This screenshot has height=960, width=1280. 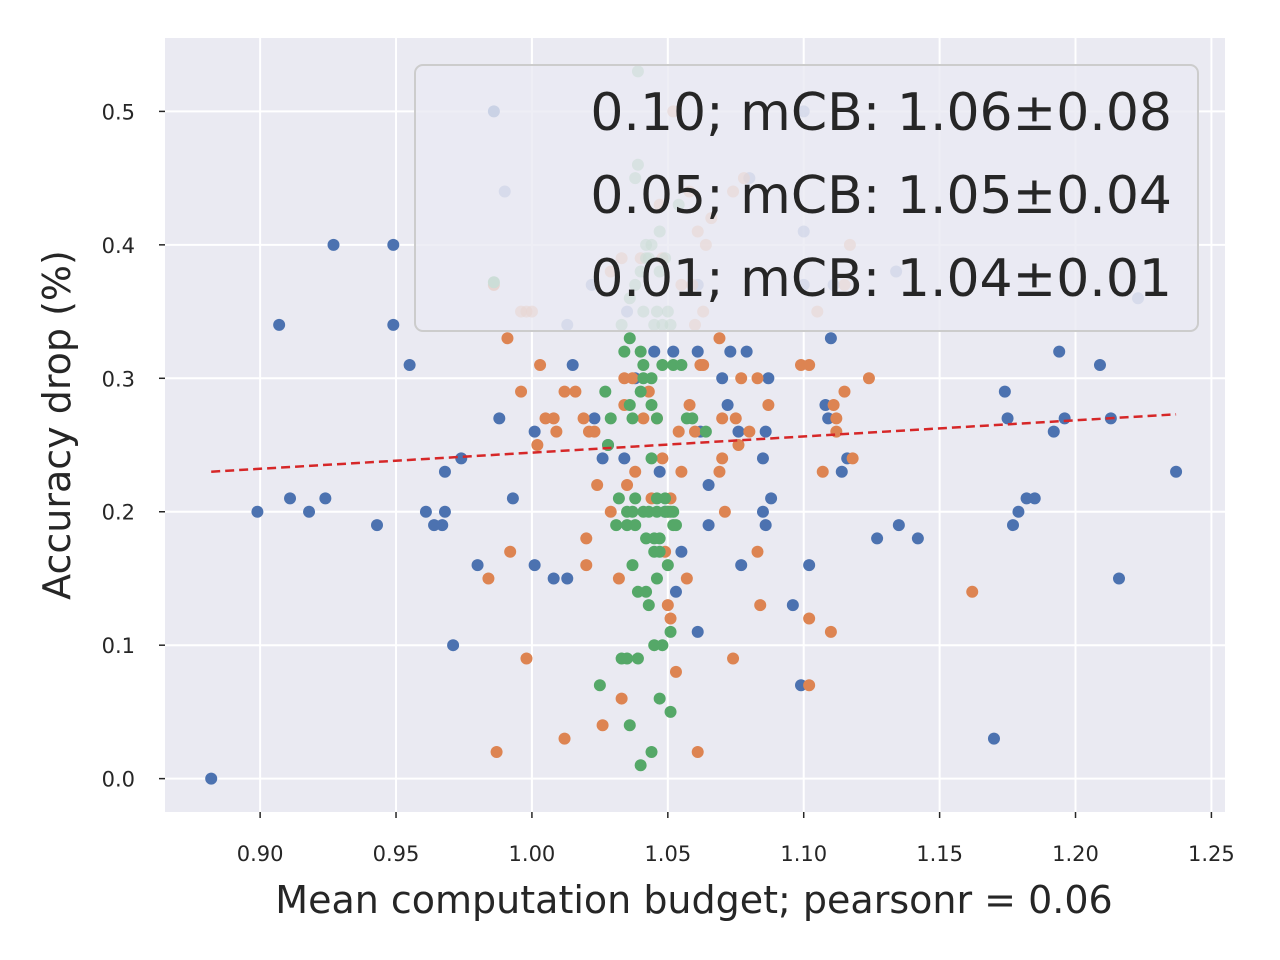 I want to click on x-tick-label: 0.90, so click(x=260, y=854).